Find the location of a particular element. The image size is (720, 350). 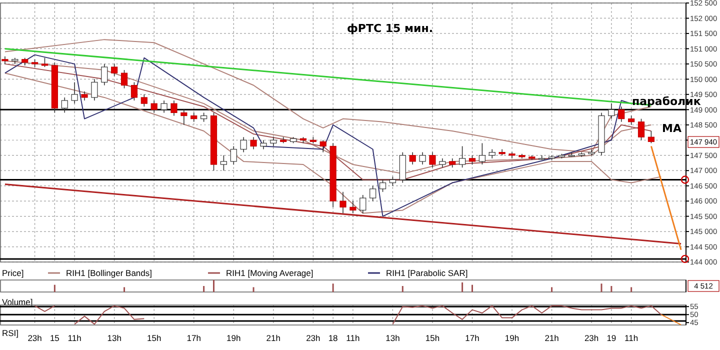

x-tick-label: 19 is located at coordinates (611, 338).